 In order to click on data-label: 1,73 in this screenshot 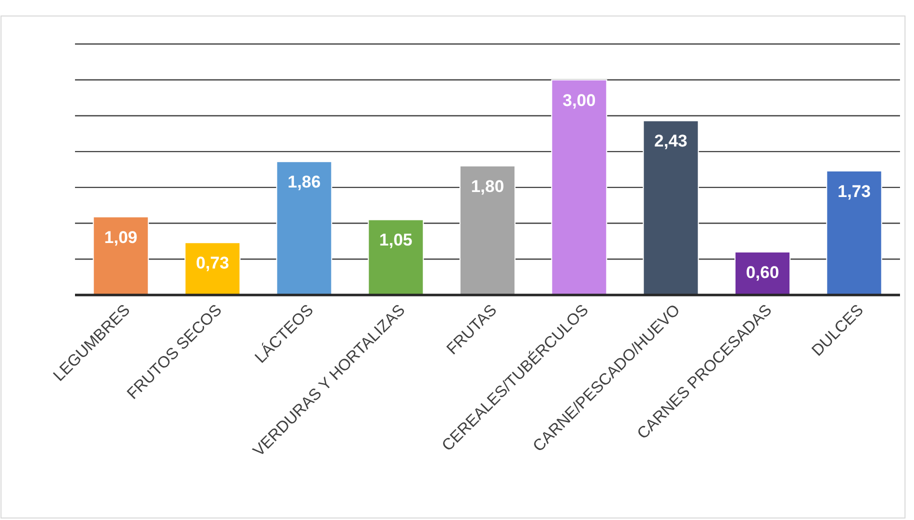, I will do `click(854, 191)`.